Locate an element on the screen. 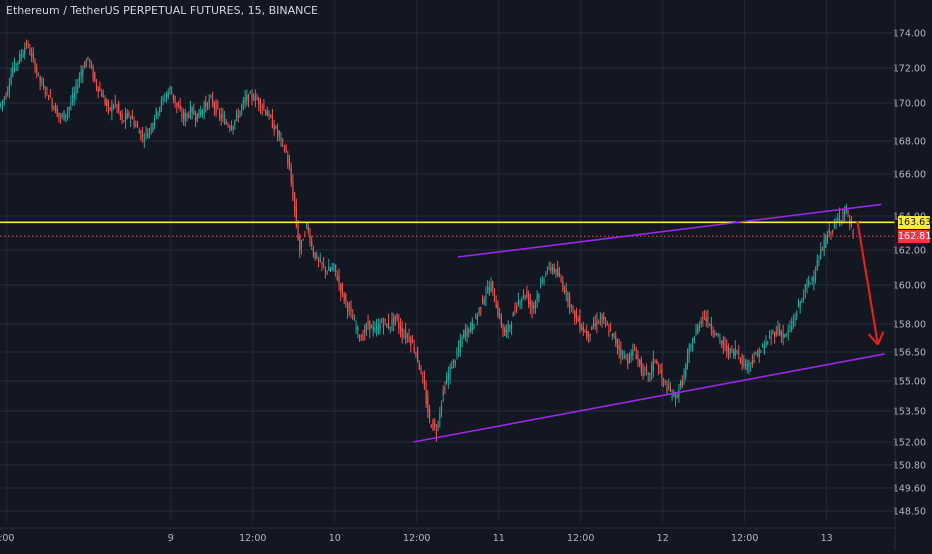 This screenshot has width=932, height=554. resistance-price-tag: 163.63 is located at coordinates (915, 222).